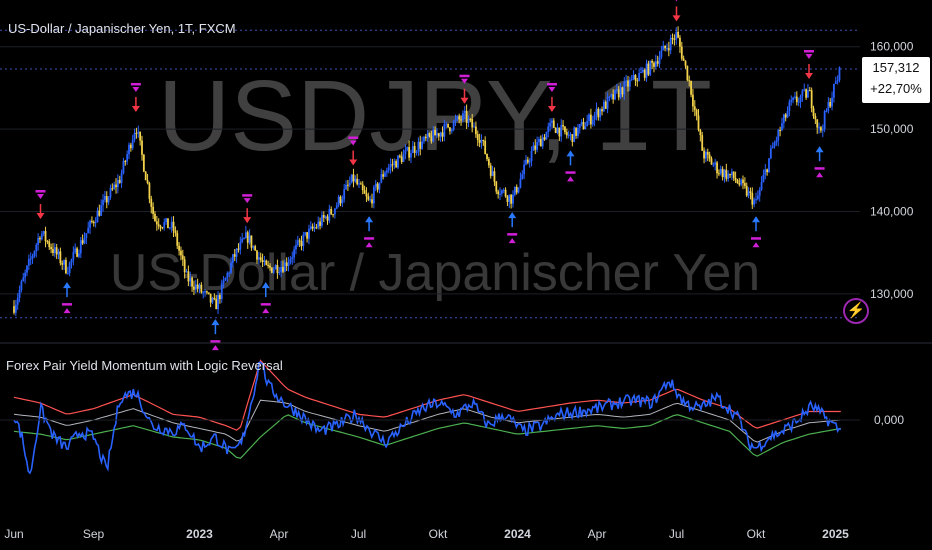  Describe the element at coordinates (889, 420) in the screenshot. I see `indicator-y-tick-label: 0,000` at that location.